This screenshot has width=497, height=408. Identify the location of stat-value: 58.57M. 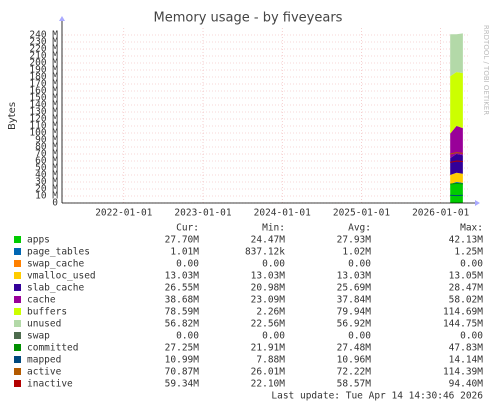
(354, 384).